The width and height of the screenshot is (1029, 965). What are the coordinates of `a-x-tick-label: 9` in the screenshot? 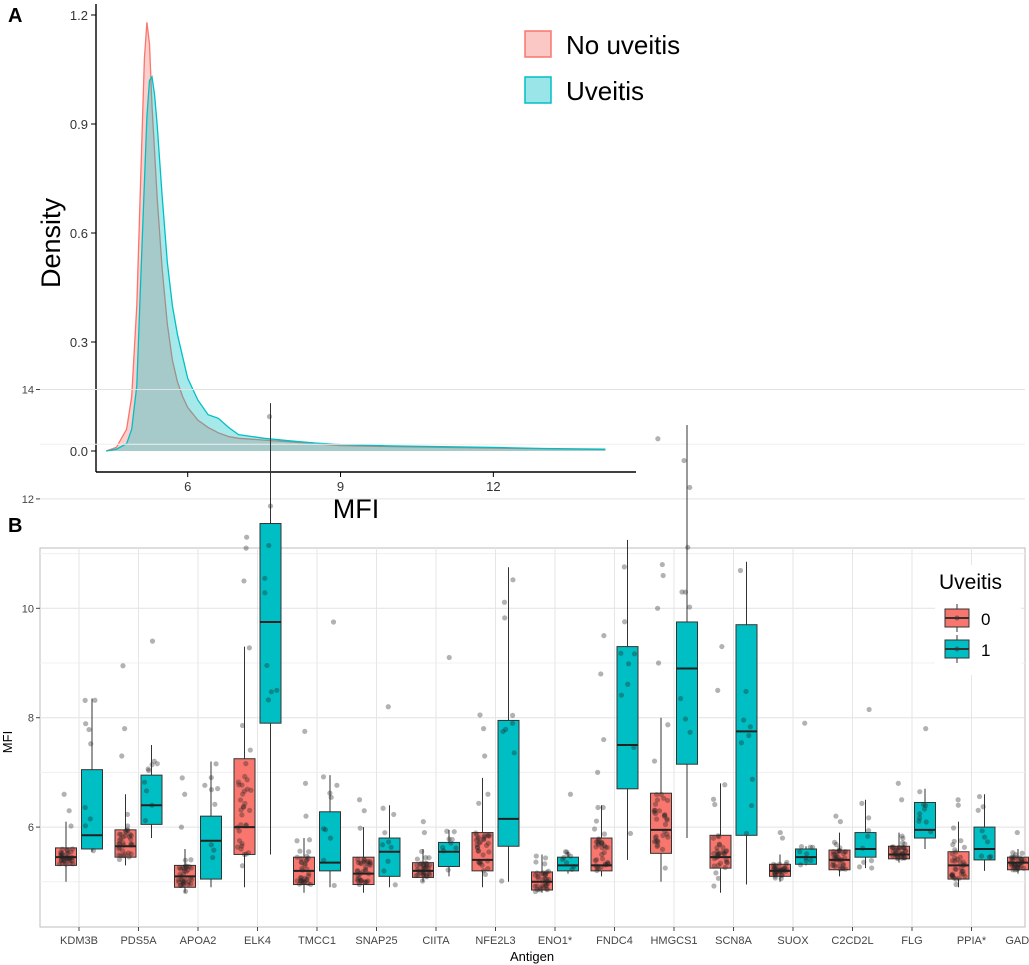 It's located at (340, 486).